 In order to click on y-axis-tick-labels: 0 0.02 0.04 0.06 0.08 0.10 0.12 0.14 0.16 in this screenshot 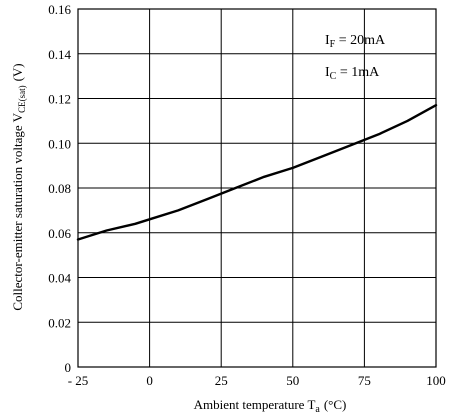, I will do `click(59, 188)`.